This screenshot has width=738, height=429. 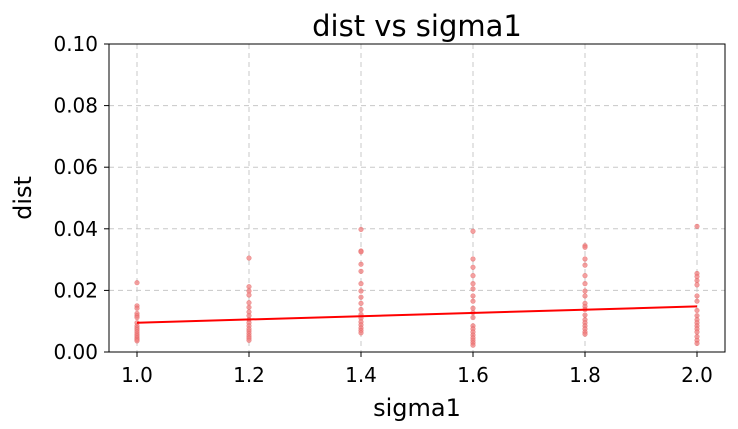 I want to click on y-axis-label: dist, so click(x=23, y=198).